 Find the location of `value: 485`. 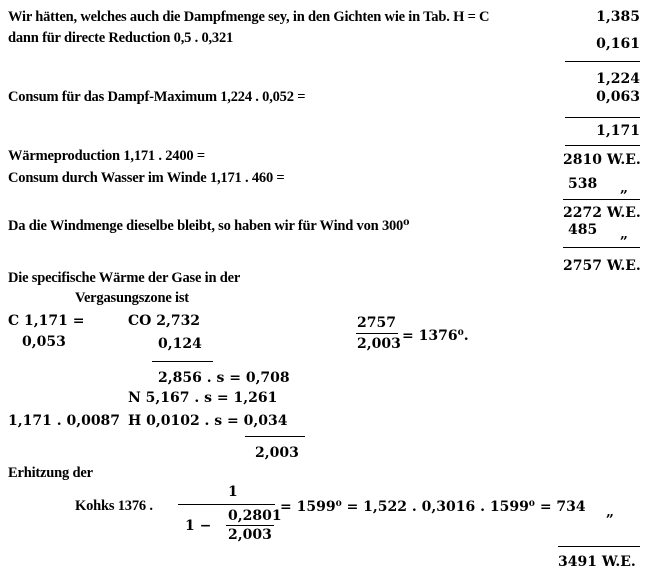

value: 485 is located at coordinates (583, 230).